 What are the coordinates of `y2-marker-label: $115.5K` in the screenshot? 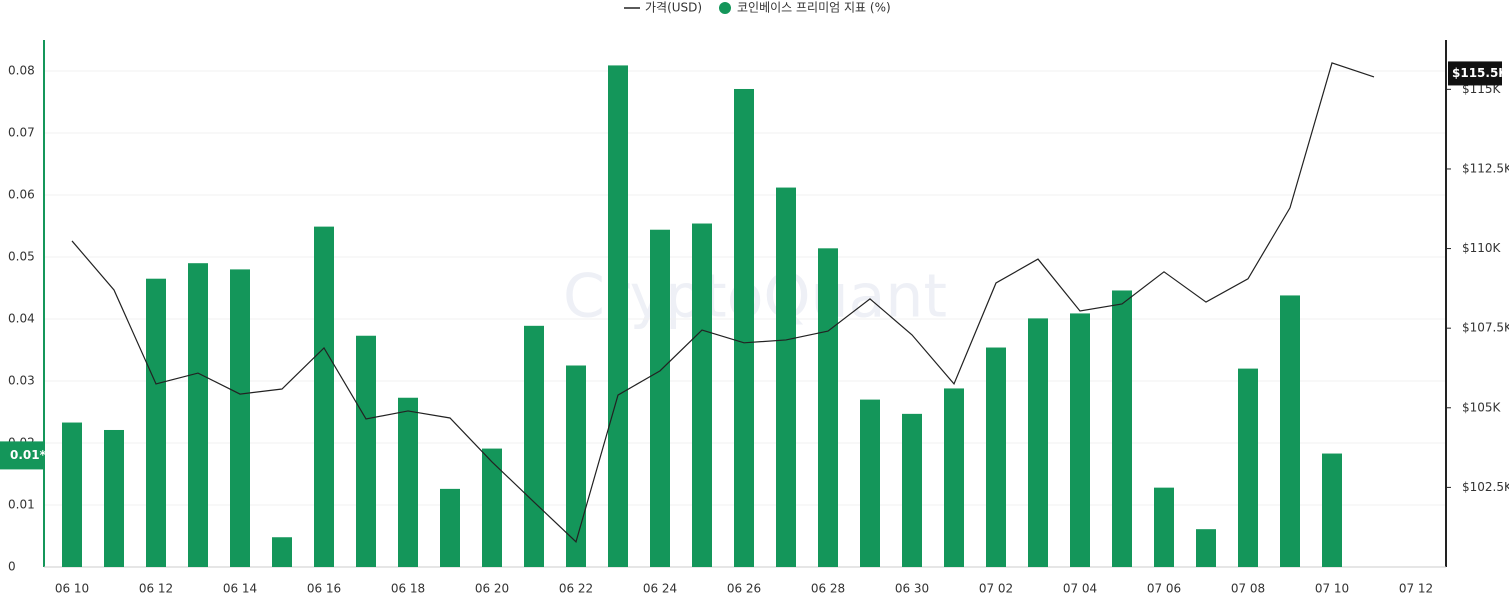 It's located at (1480, 73).